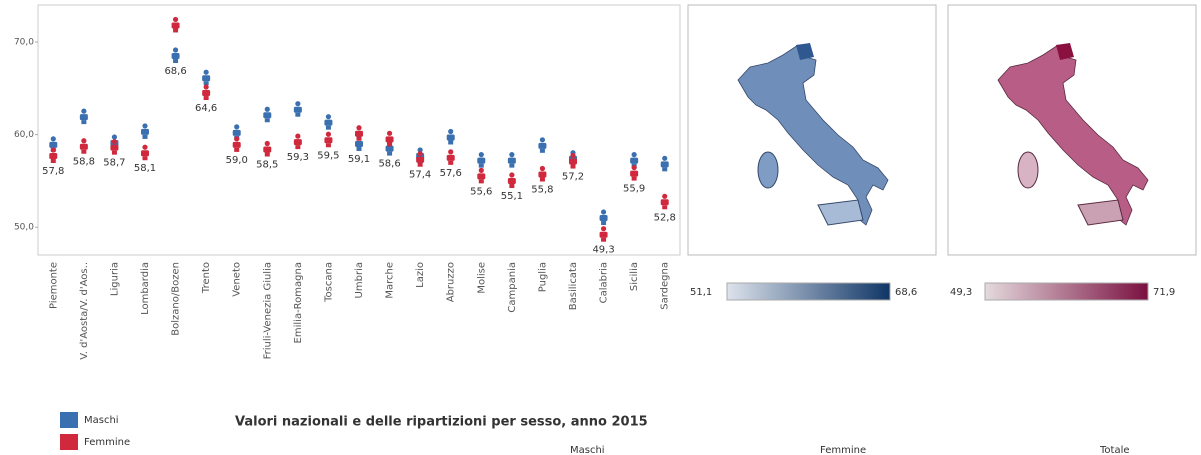 The image size is (1201, 455). What do you see at coordinates (176, 299) in the screenshot?
I see `x-tick-label: Bolzano/Bozen` at bounding box center [176, 299].